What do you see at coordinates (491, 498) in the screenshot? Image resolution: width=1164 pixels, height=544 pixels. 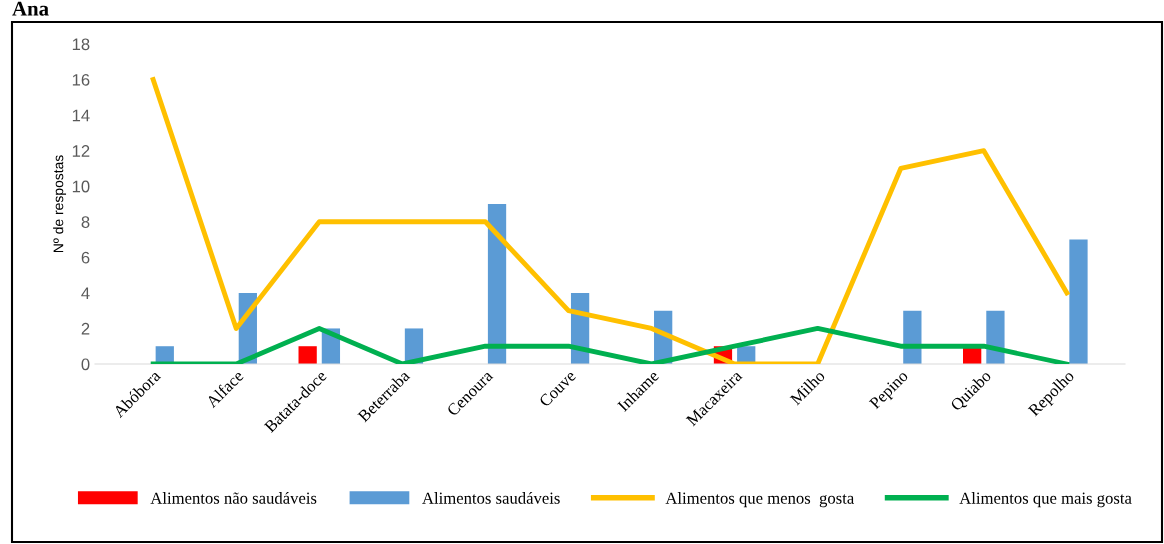 I see `legend-label: Alimentos saudáveis` at bounding box center [491, 498].